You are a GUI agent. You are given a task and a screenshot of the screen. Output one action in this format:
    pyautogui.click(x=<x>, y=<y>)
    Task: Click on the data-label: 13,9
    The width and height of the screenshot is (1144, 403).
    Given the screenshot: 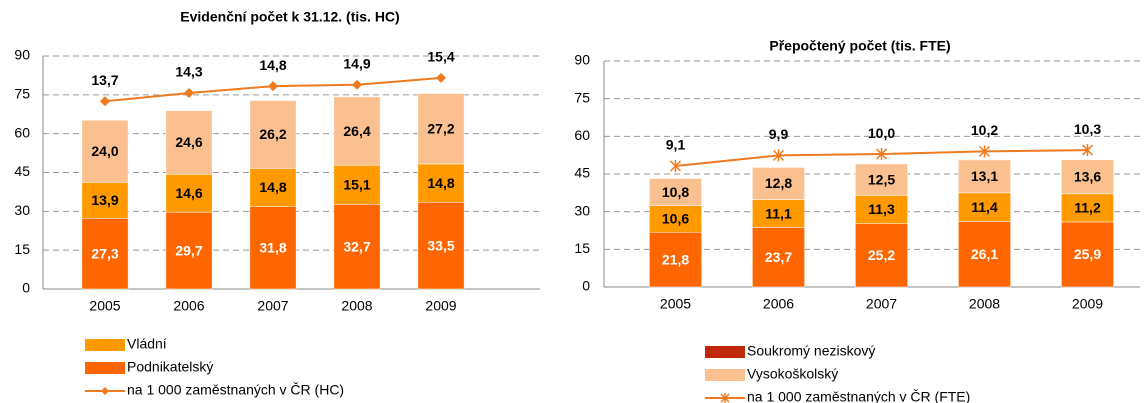 What is the action you would take?
    pyautogui.click(x=104, y=200)
    